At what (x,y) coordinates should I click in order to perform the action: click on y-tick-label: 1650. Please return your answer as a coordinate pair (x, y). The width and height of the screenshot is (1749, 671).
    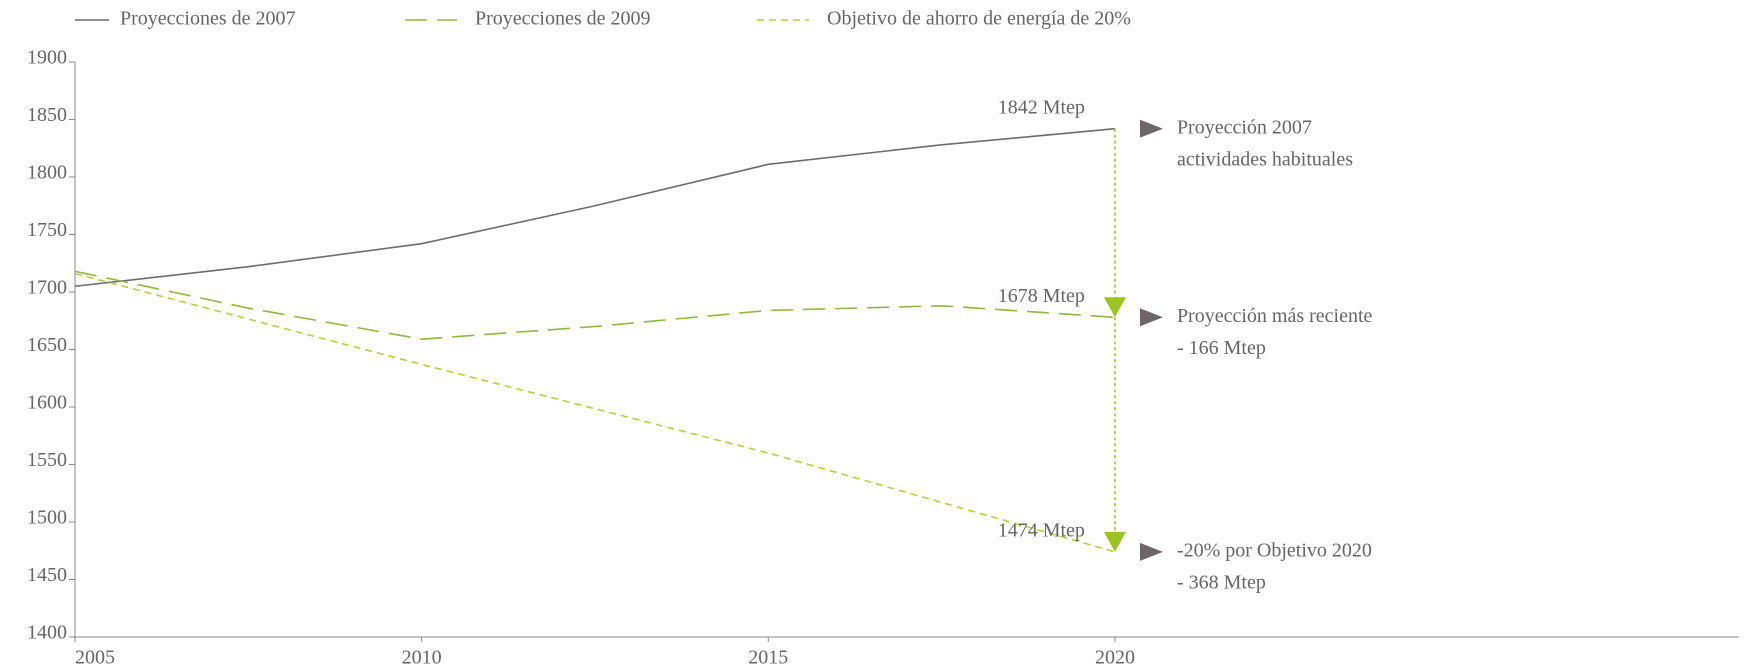
    Looking at the image, I should click on (47, 345).